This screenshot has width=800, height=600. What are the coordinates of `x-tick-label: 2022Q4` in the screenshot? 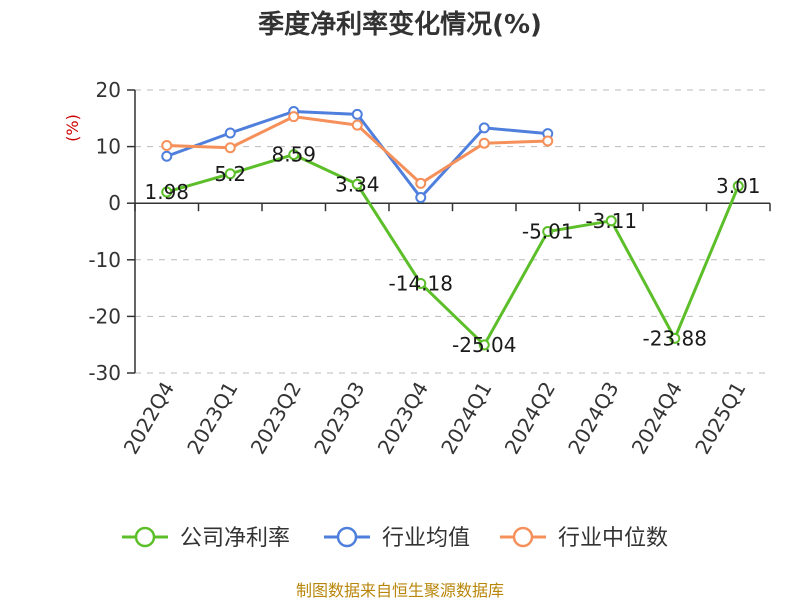 It's located at (149, 418).